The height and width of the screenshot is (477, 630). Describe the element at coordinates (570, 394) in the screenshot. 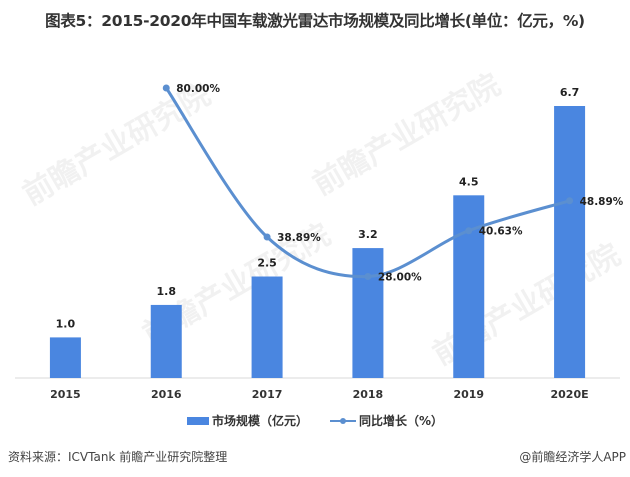

I see `x-tick-label: 2020E` at that location.